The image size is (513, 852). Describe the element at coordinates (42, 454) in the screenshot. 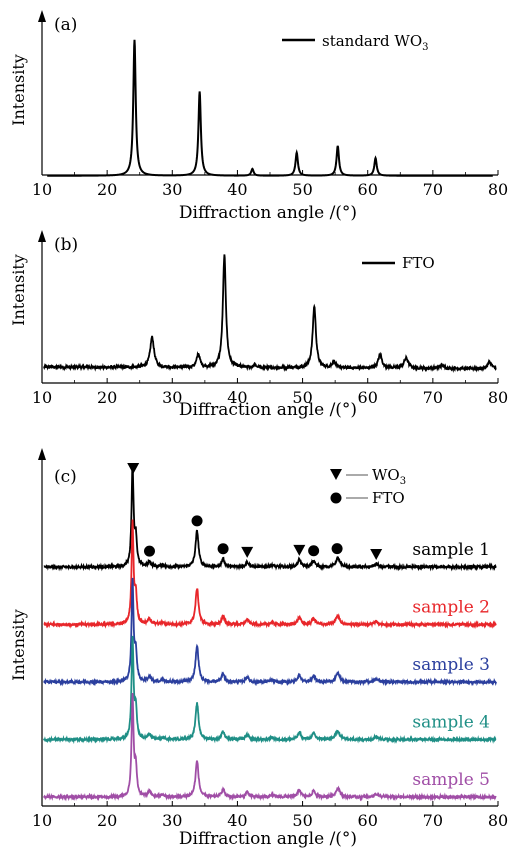

I see `panel-c-y-axis-arrow` at that location.